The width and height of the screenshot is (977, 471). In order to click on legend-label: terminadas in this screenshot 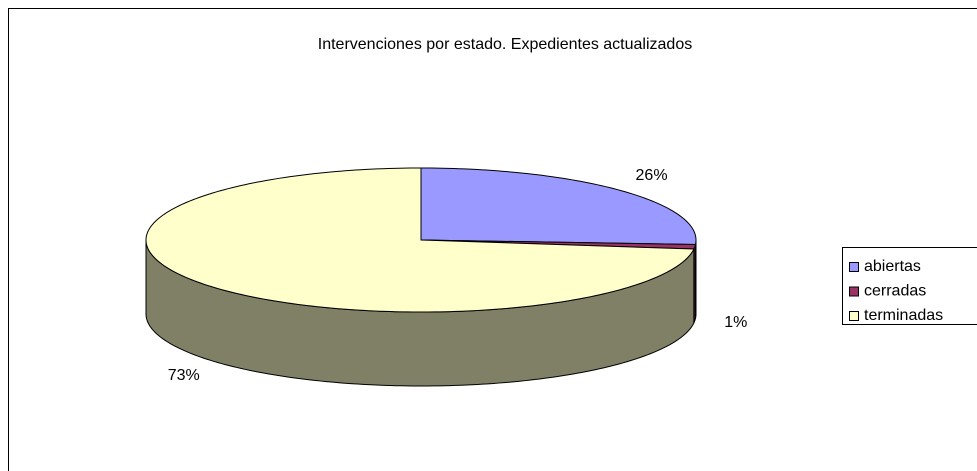, I will do `click(903, 315)`.